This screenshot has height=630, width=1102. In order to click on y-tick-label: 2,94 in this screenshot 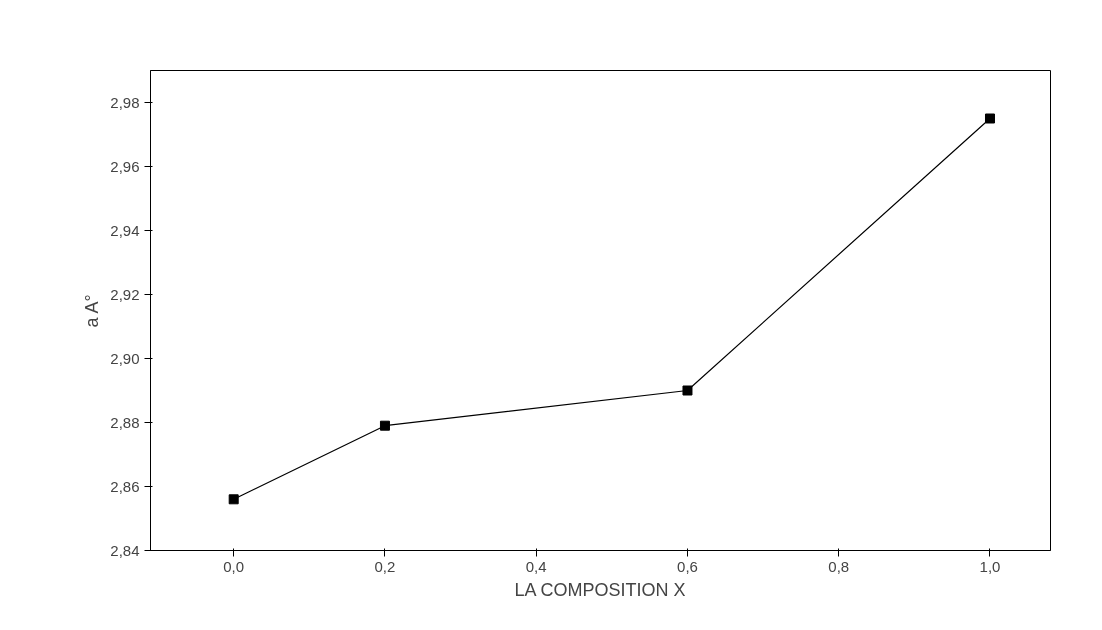, I will do `click(125, 230)`.